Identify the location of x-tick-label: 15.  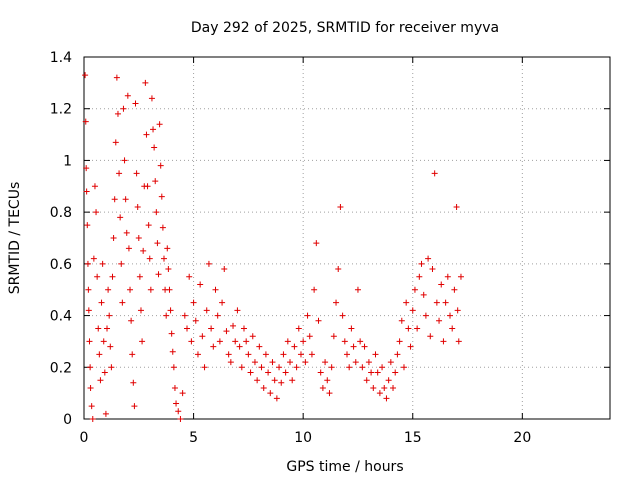
(413, 438).